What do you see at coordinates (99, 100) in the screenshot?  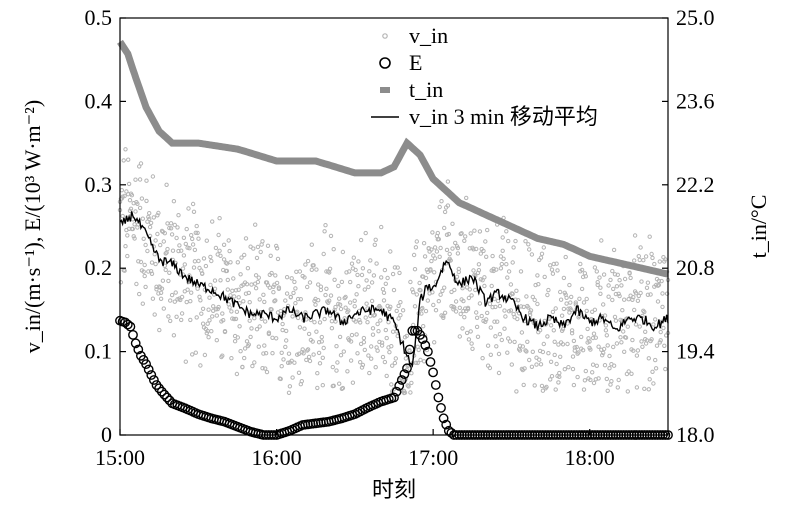 I see `y-left-tick-label: 0.4` at bounding box center [99, 100].